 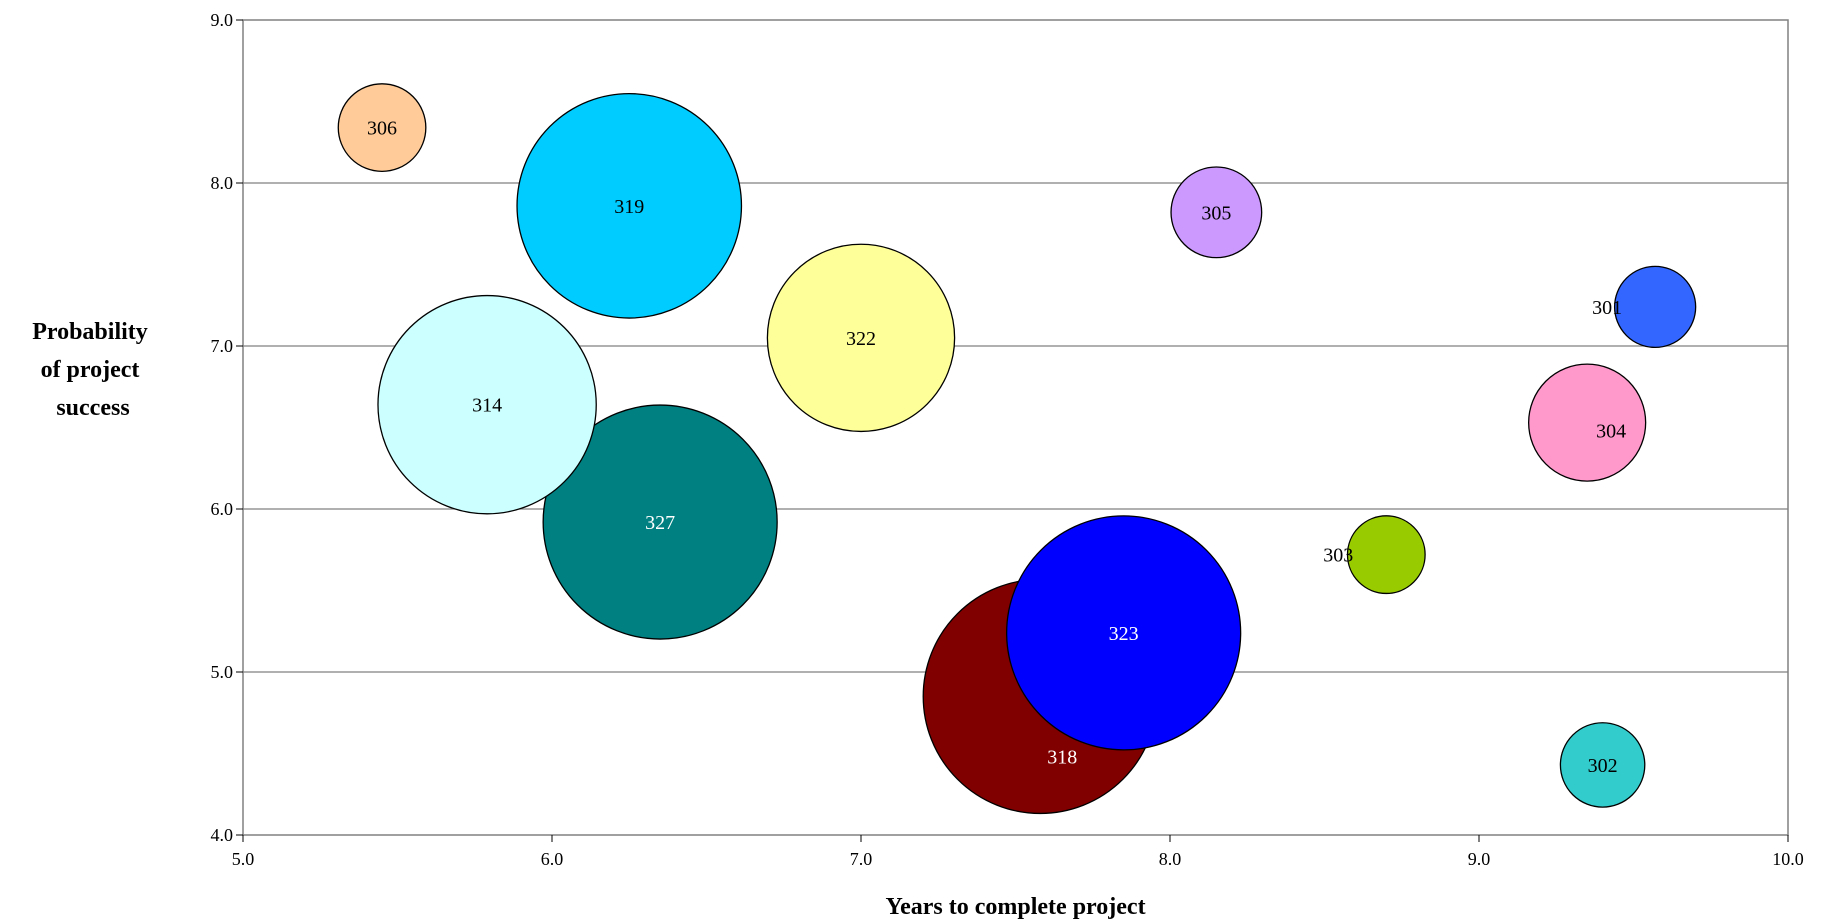 What do you see at coordinates (243, 859) in the screenshot?
I see `x-tick-label-0: 5.0` at bounding box center [243, 859].